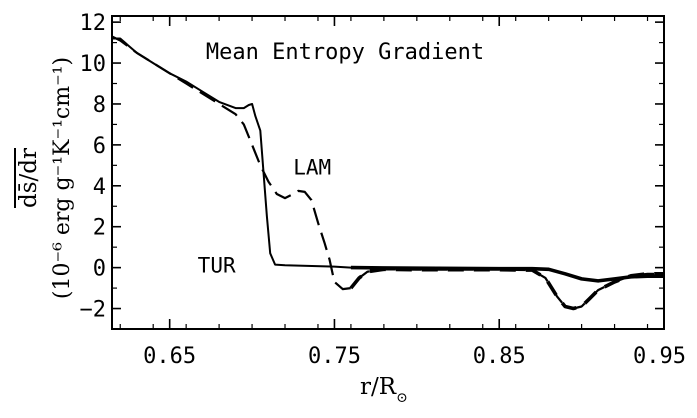  What do you see at coordinates (506, 289) in the screenshot?
I see `series-tail-lam` at bounding box center [506, 289].